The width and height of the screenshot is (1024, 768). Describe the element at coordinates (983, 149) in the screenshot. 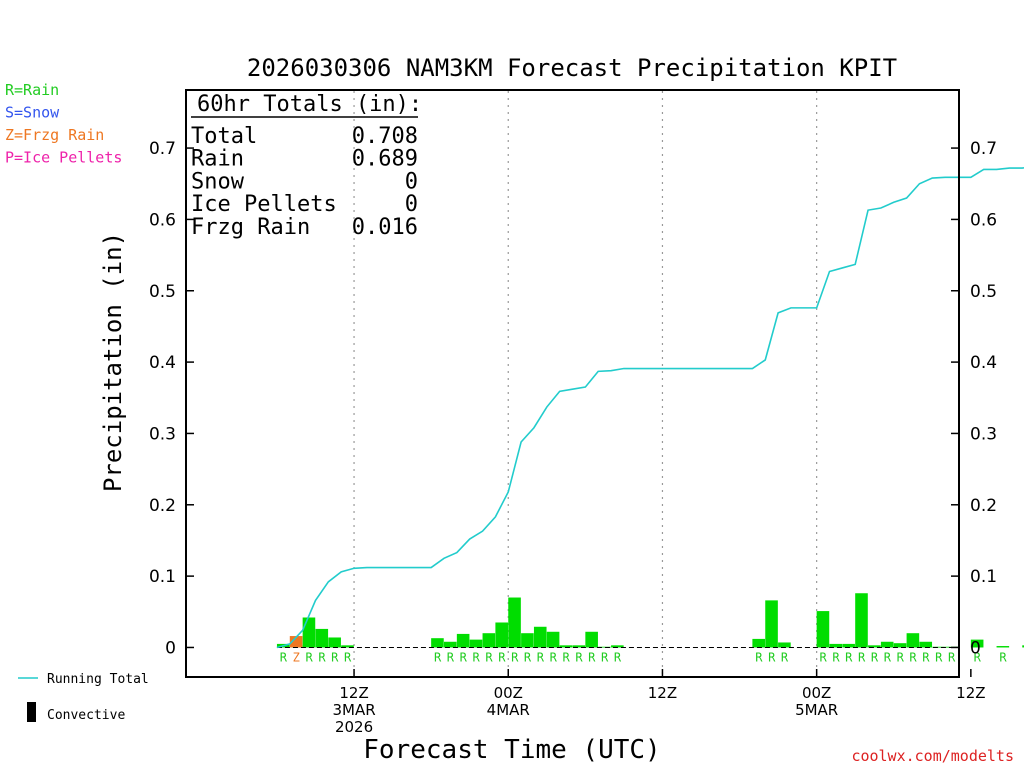

I see `y-tick-label-right: 0.7` at that location.